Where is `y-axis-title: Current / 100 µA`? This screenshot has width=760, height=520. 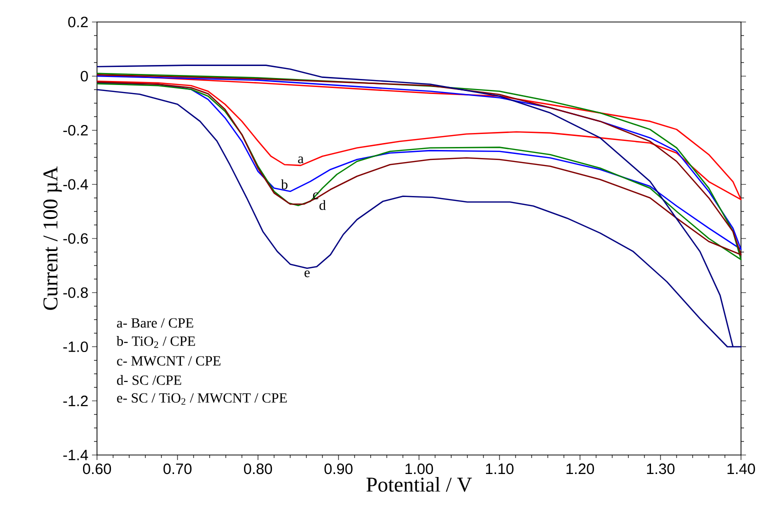 y-axis-title: Current / 100 µA is located at coordinates (52, 238).